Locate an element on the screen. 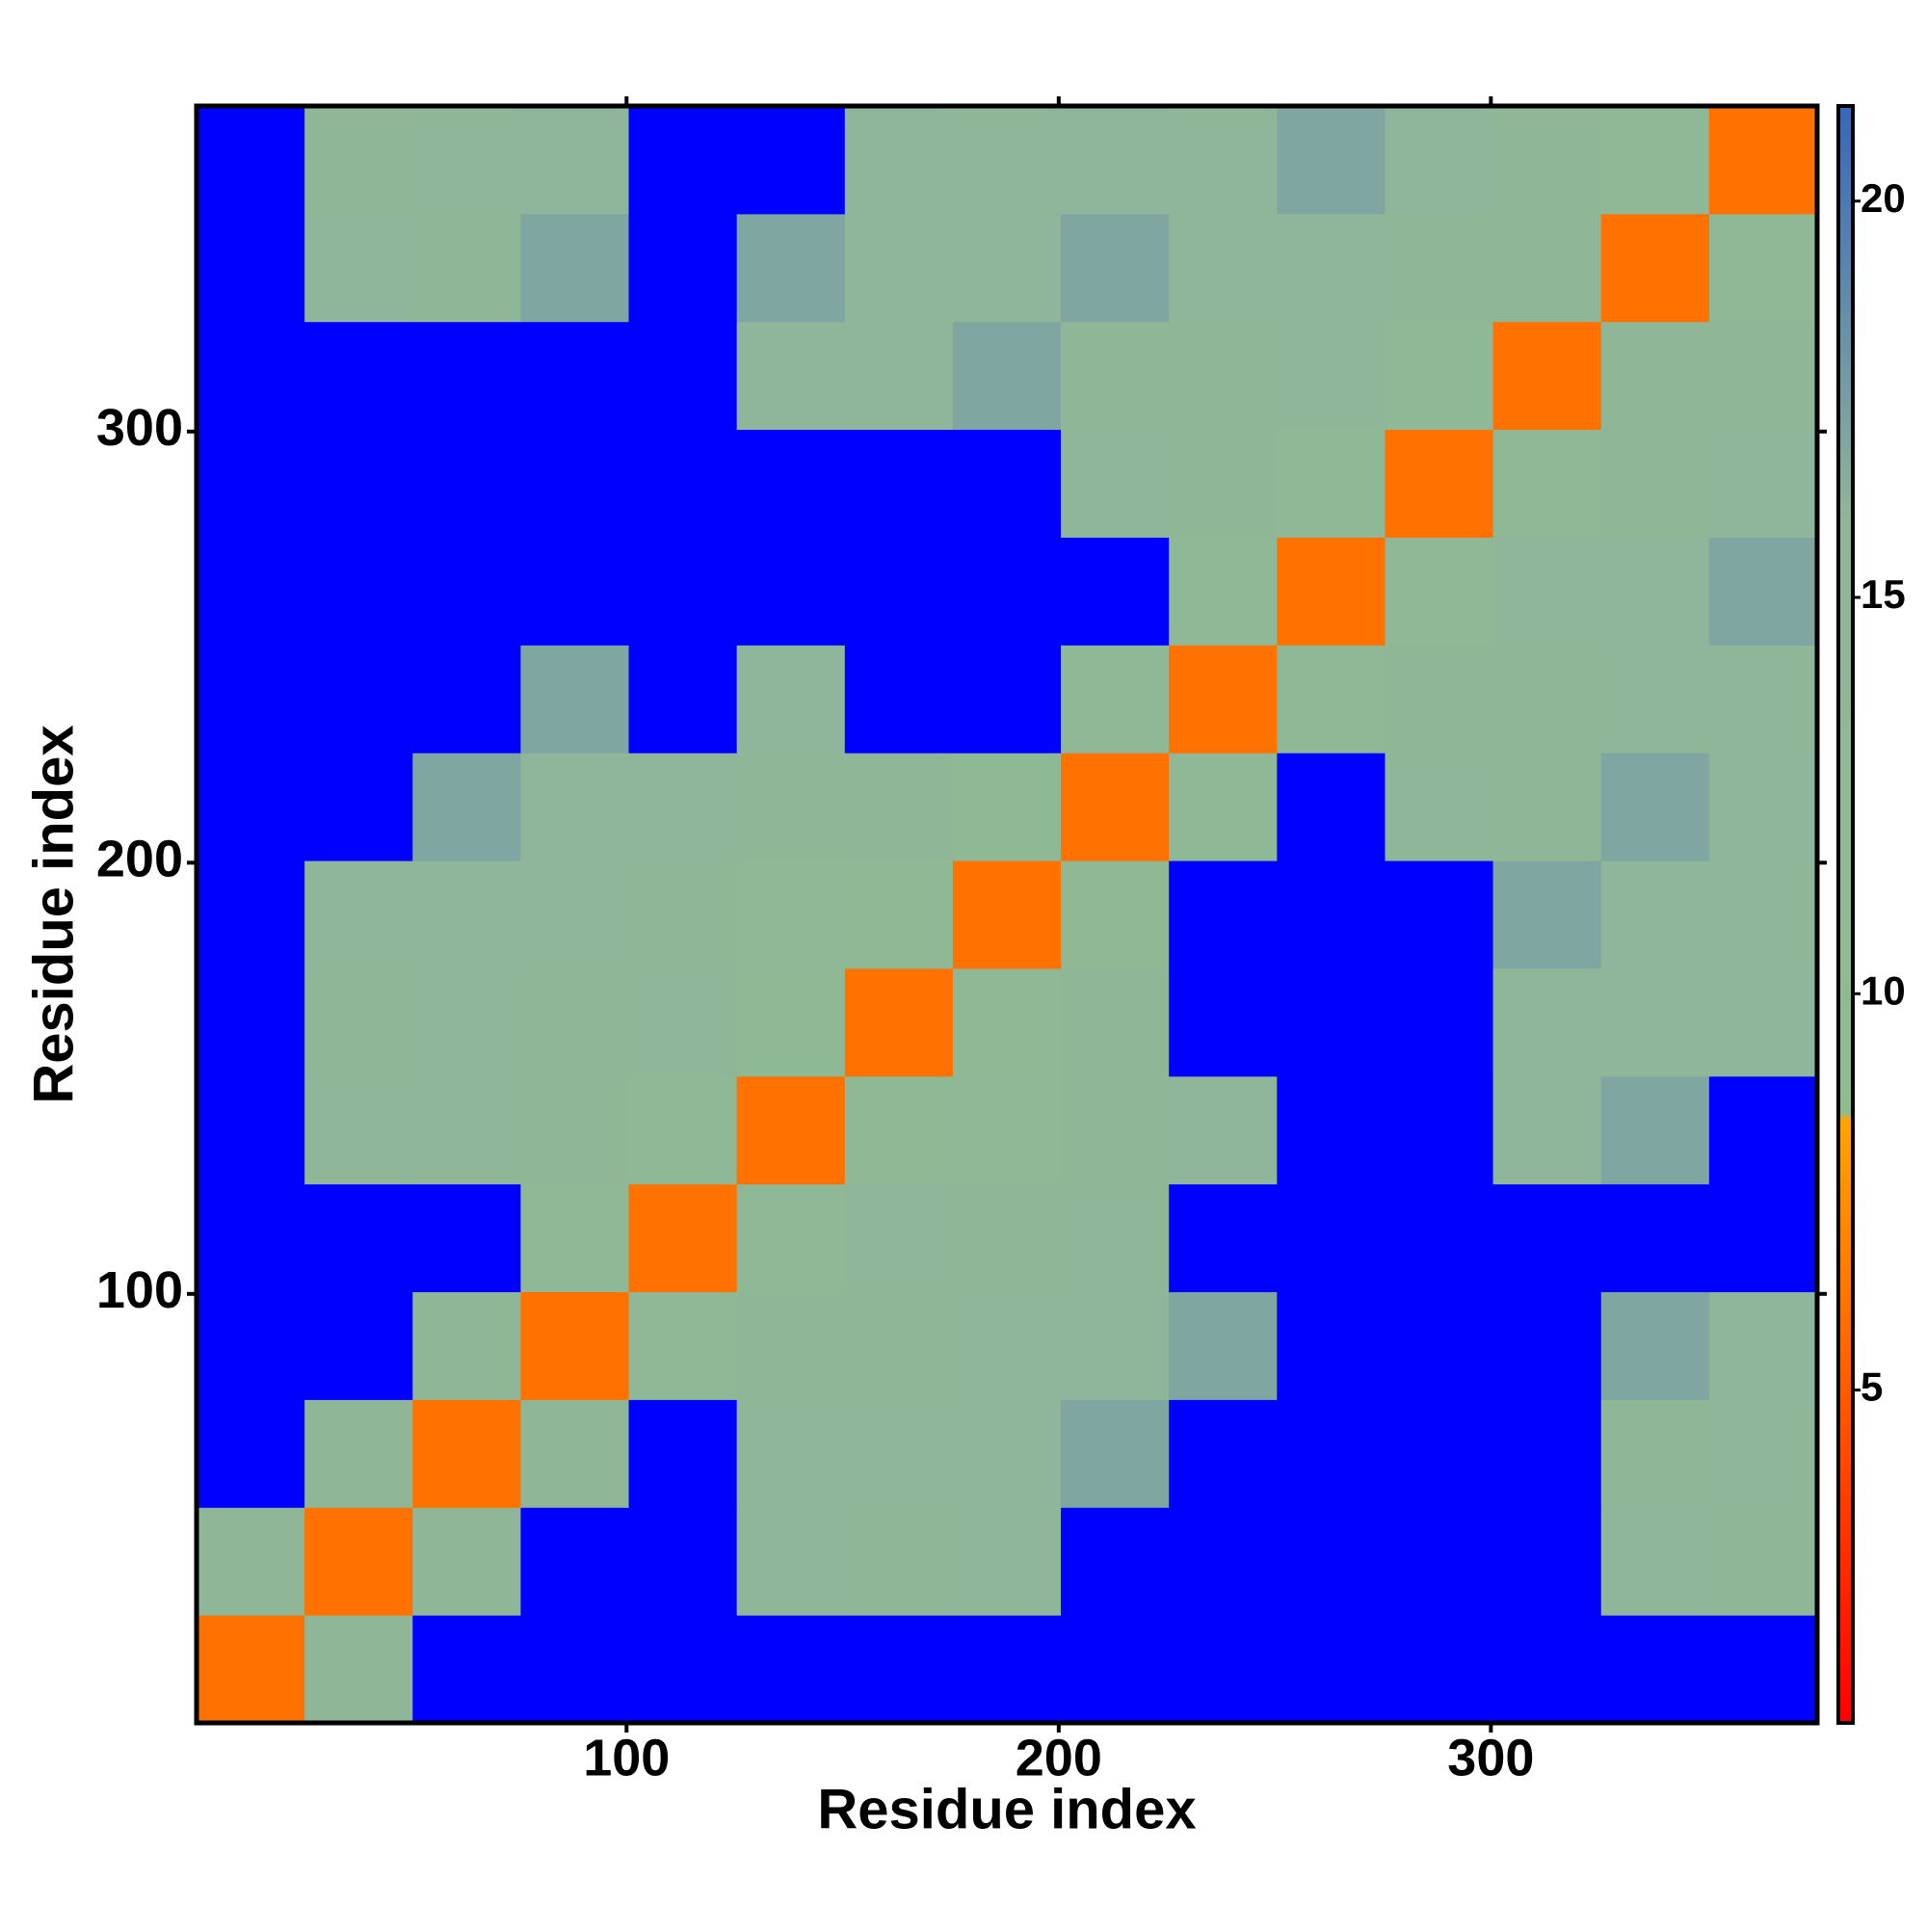 Image resolution: width=1927 pixels, height=1932 pixels. colorbar is located at coordinates (1845, 914).